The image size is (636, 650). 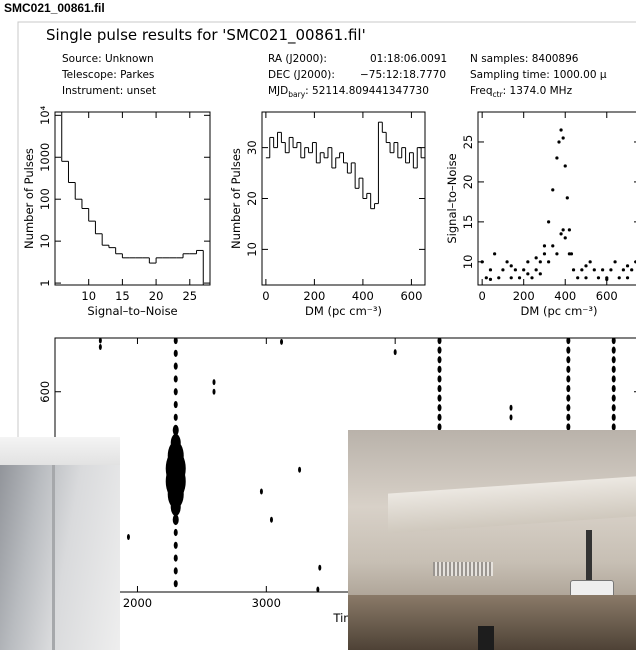 What do you see at coordinates (252, 147) in the screenshot?
I see `y-tick-label: 30` at bounding box center [252, 147].